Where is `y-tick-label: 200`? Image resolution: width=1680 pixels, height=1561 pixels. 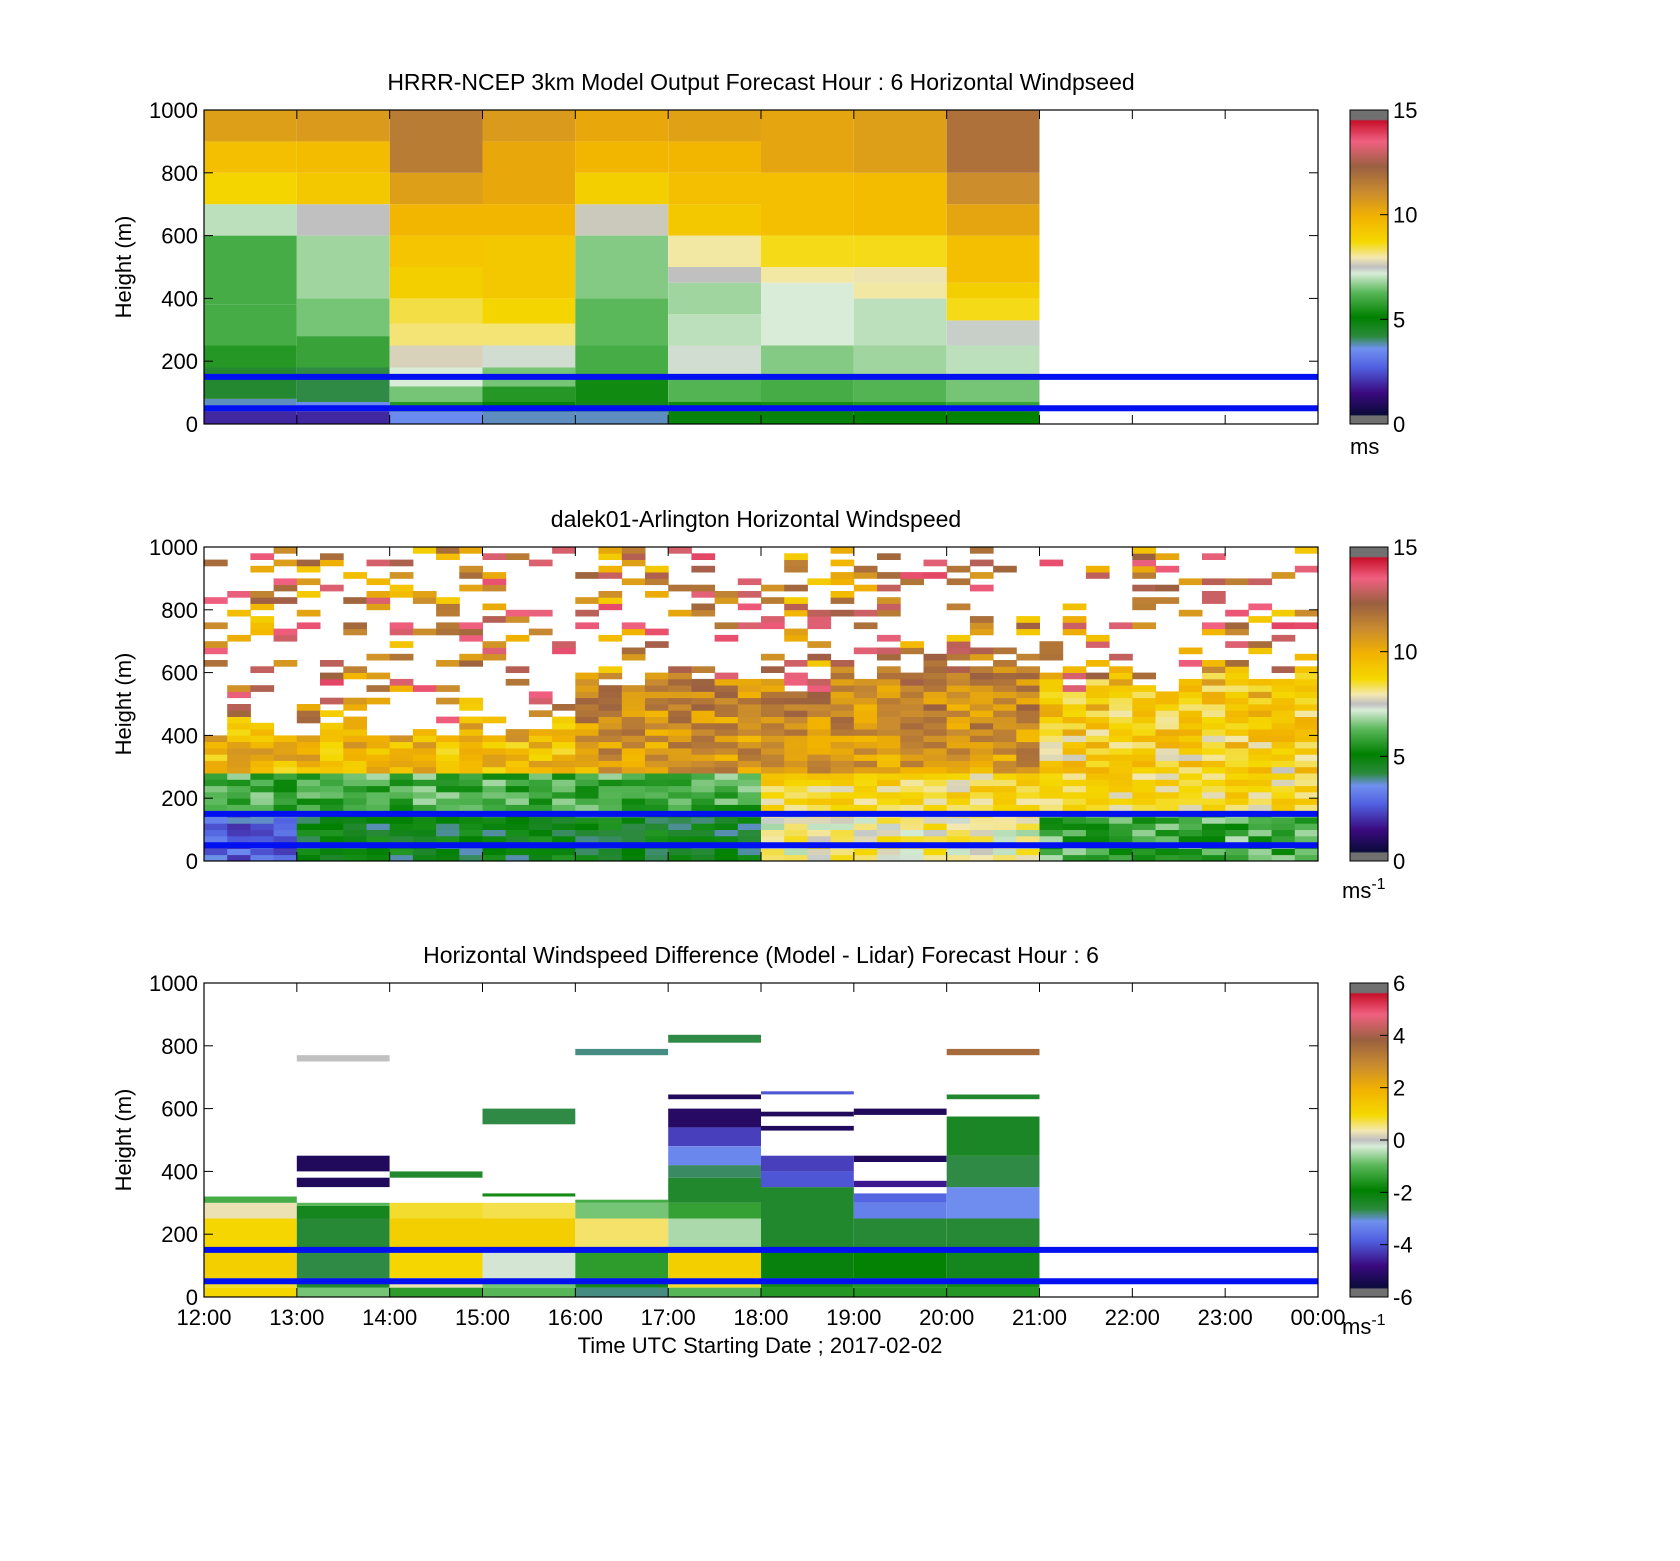 y-tick-label: 200 is located at coordinates (179, 361).